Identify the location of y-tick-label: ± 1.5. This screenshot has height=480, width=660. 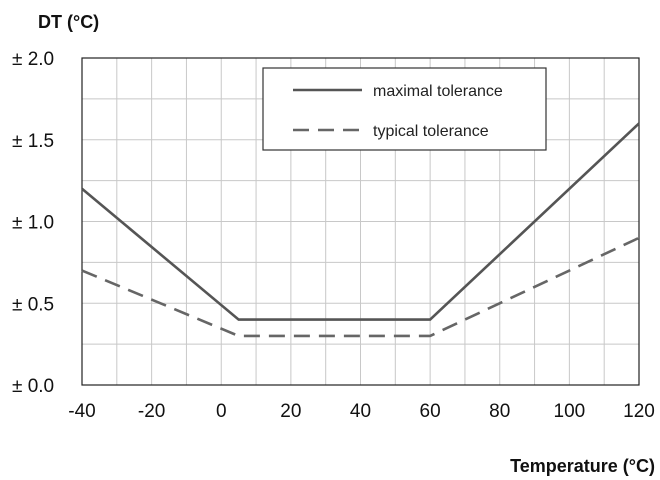
(33, 141).